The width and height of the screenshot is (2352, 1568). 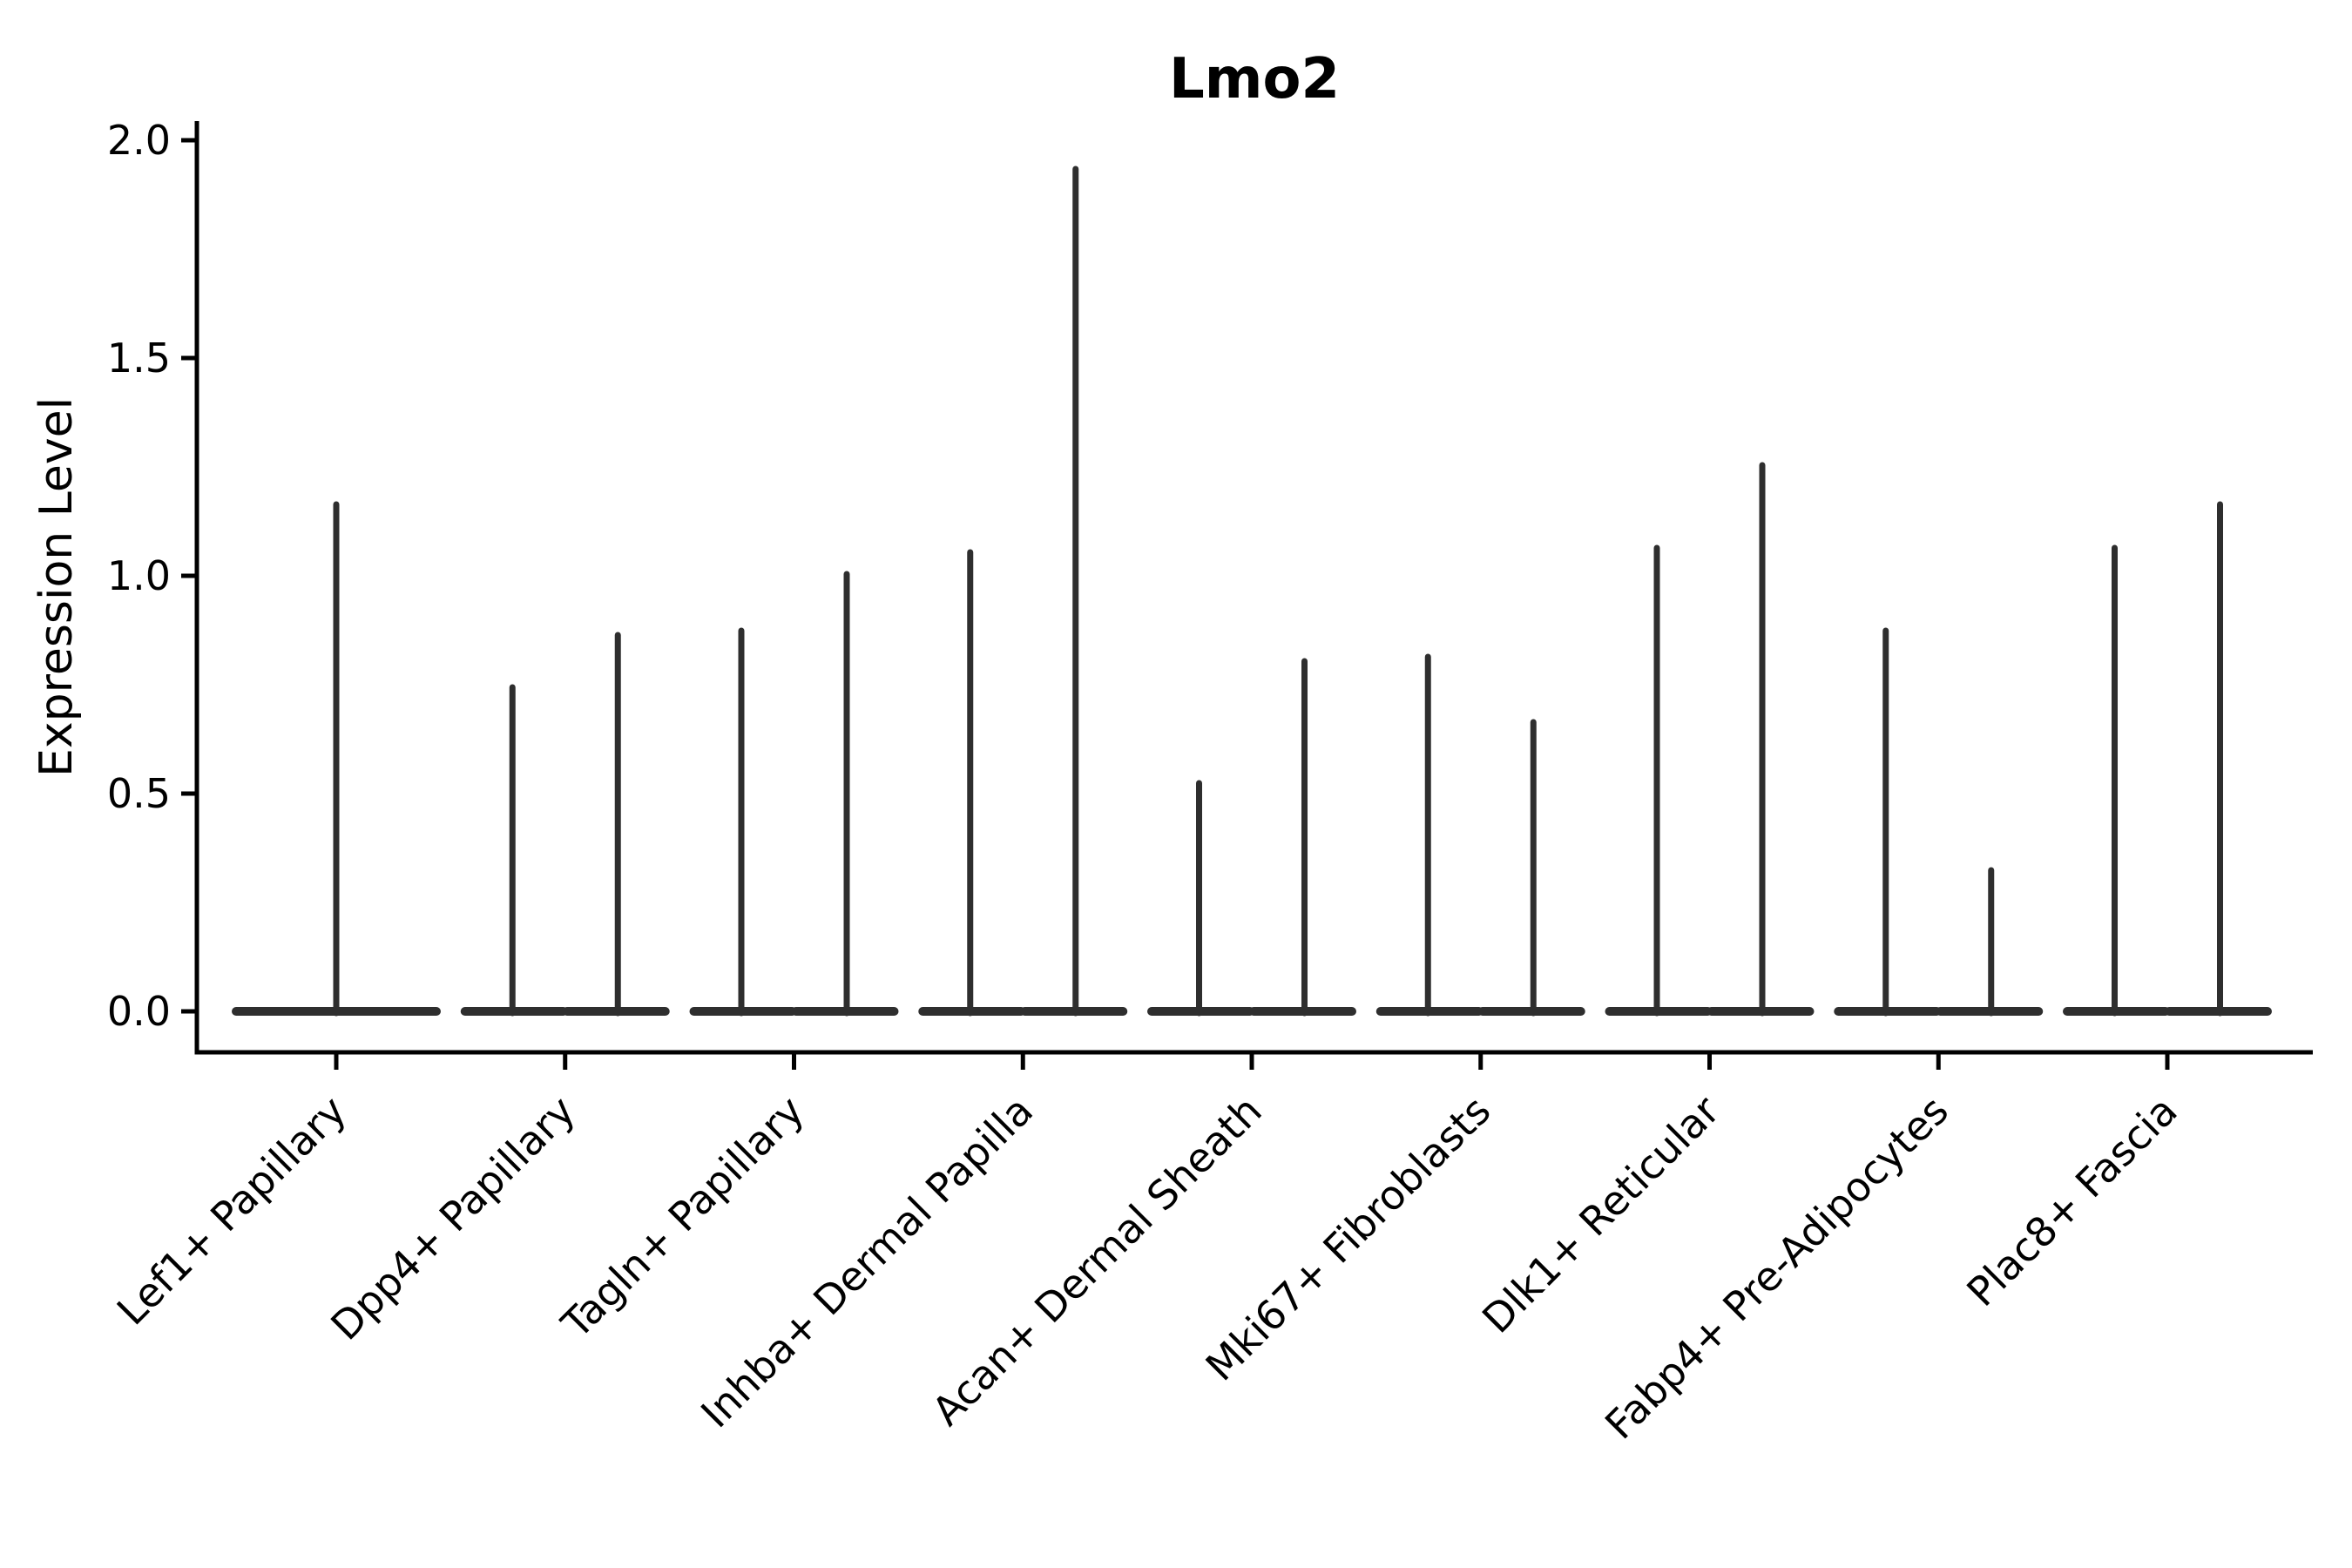 What do you see at coordinates (139, 140) in the screenshot?
I see `y-tick-label: 2.0` at bounding box center [139, 140].